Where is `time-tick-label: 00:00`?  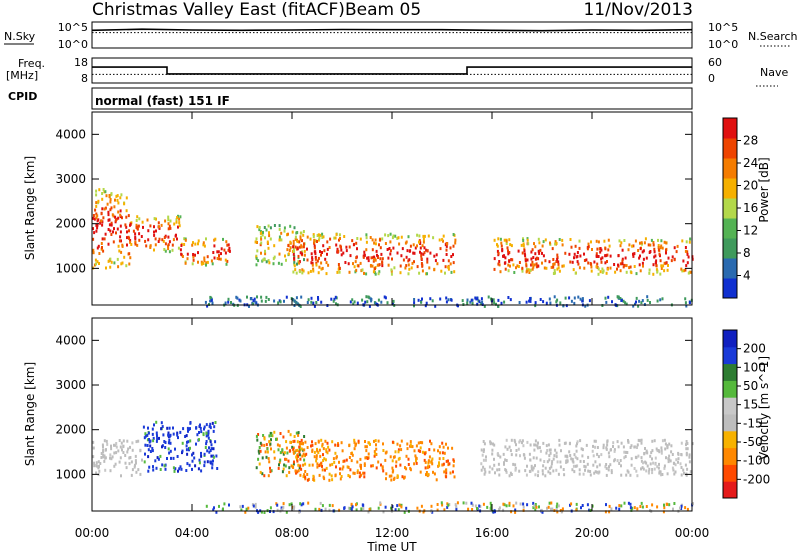
time-tick-label: 00:00 is located at coordinates (92, 533).